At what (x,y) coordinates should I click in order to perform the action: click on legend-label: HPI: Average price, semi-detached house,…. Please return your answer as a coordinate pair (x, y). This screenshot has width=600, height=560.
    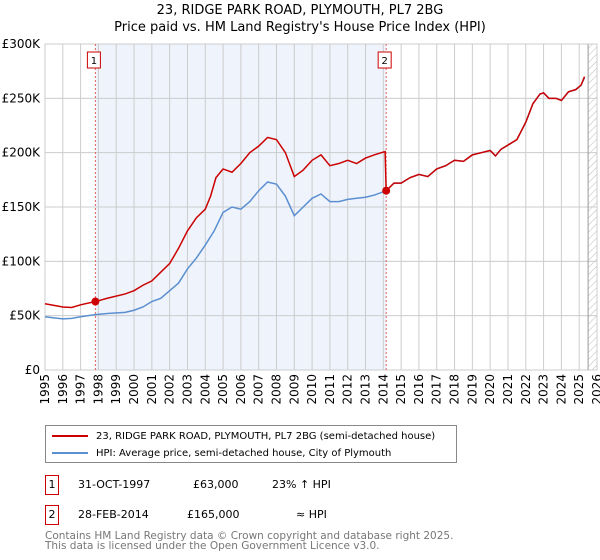
    Looking at the image, I should click on (244, 453).